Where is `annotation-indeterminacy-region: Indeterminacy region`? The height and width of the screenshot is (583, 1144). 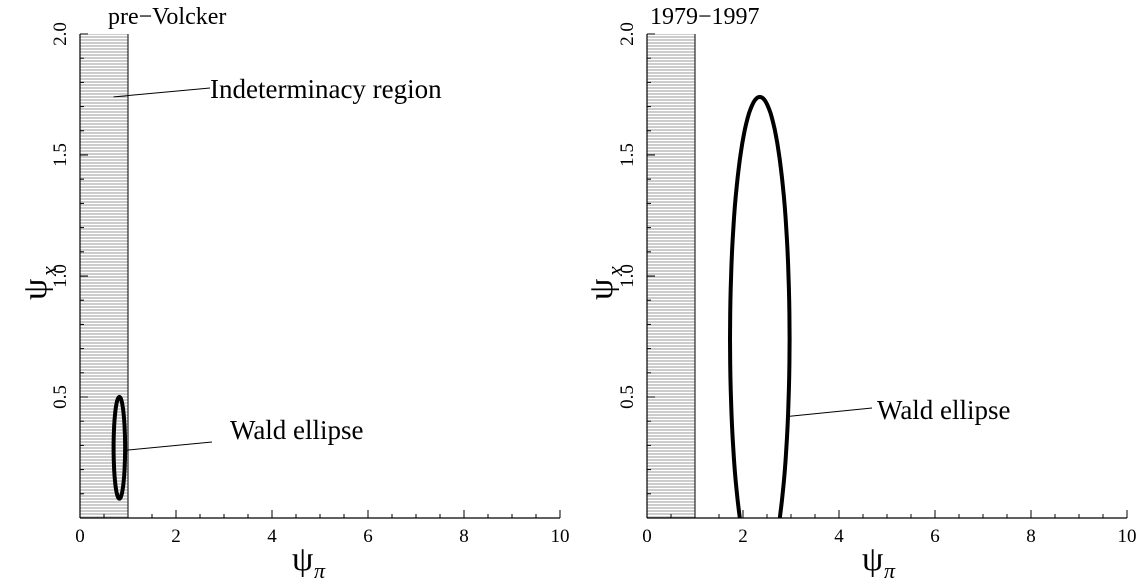 annotation-indeterminacy-region: Indeterminacy region is located at coordinates (326, 89).